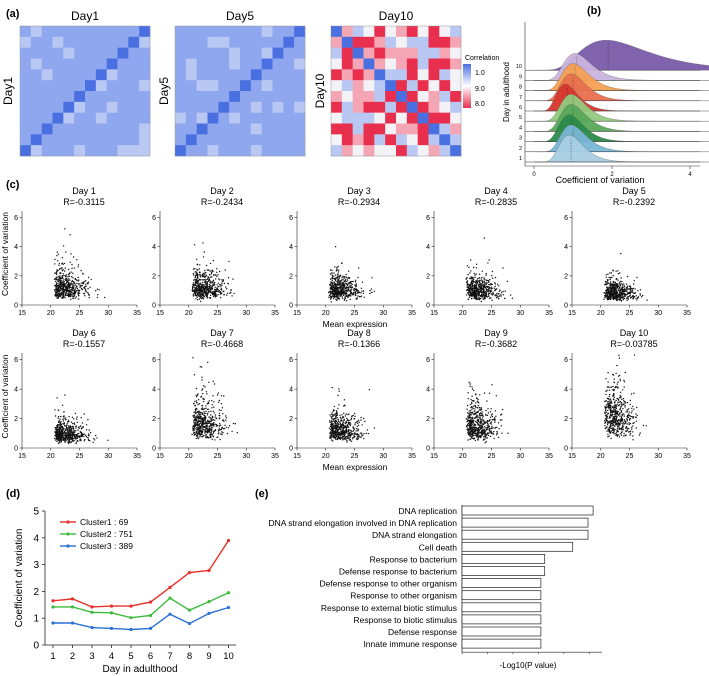 The height and width of the screenshot is (676, 709). Describe the element at coordinates (275, 313) in the screenshot. I see `scatter-xtick-label: 35` at that location.